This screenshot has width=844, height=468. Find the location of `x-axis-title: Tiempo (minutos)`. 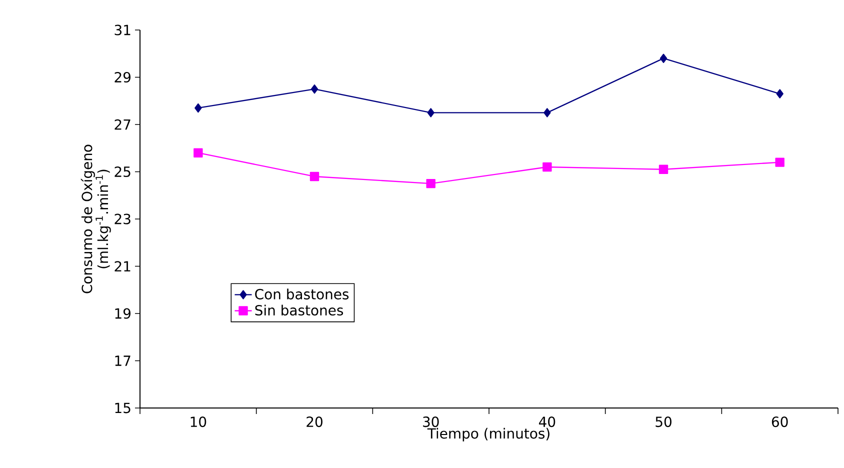

x-axis-title: Tiempo (minutos) is located at coordinates (488, 435).